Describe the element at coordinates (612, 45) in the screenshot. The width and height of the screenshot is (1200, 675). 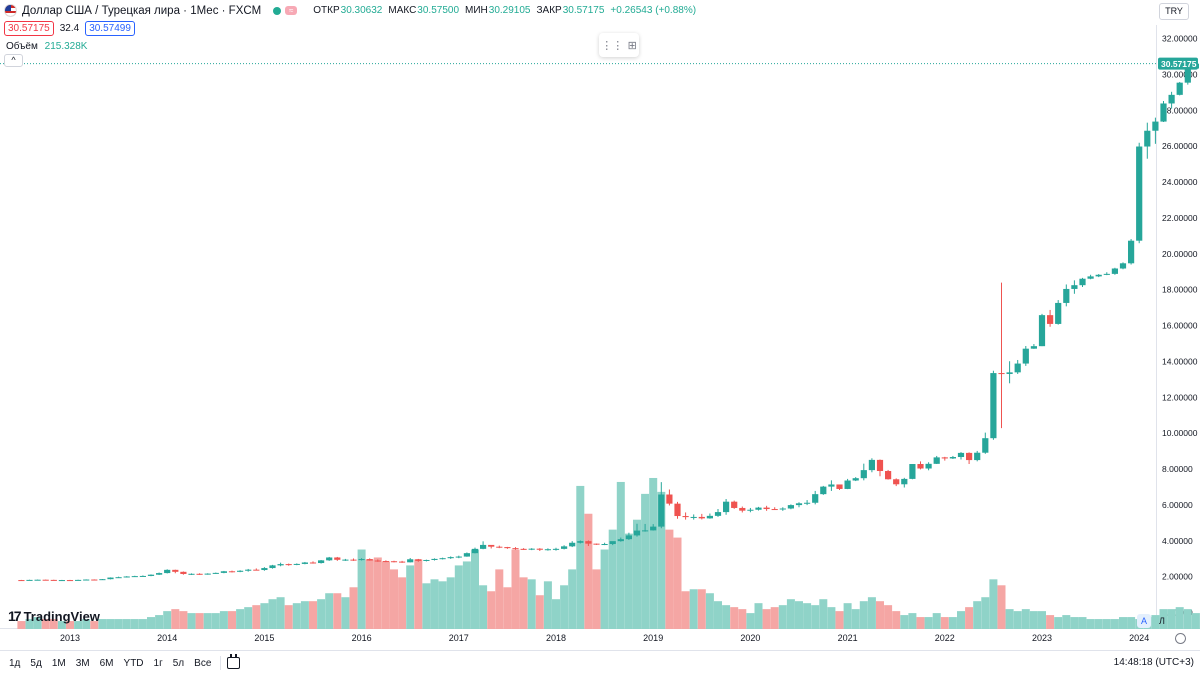
I see `drag-handle-icon: ⋮⋮` at that location.